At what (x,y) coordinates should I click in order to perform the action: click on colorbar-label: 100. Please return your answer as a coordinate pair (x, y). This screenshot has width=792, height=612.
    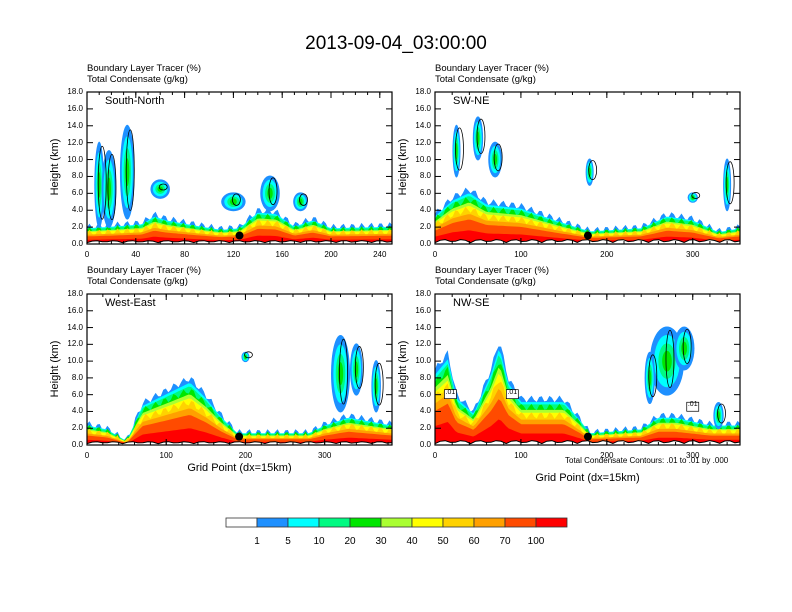
    Looking at the image, I should click on (536, 541).